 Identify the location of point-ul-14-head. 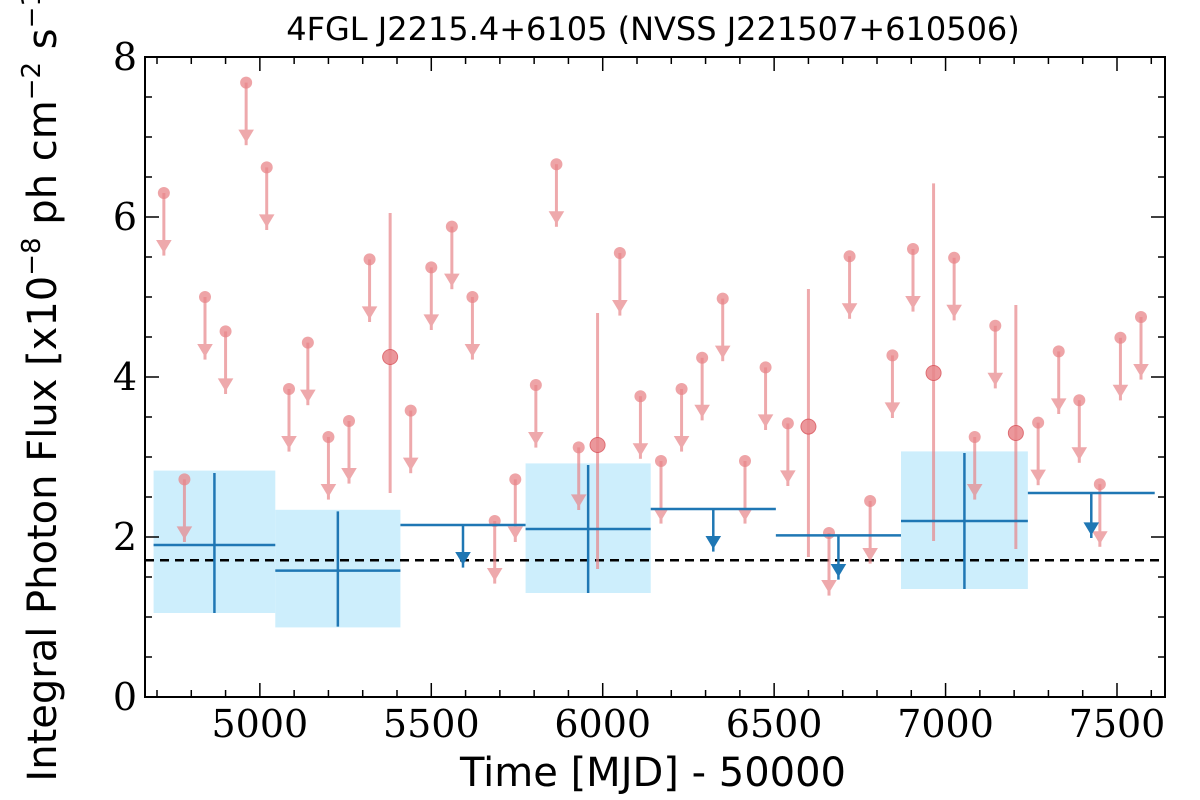
(452, 280).